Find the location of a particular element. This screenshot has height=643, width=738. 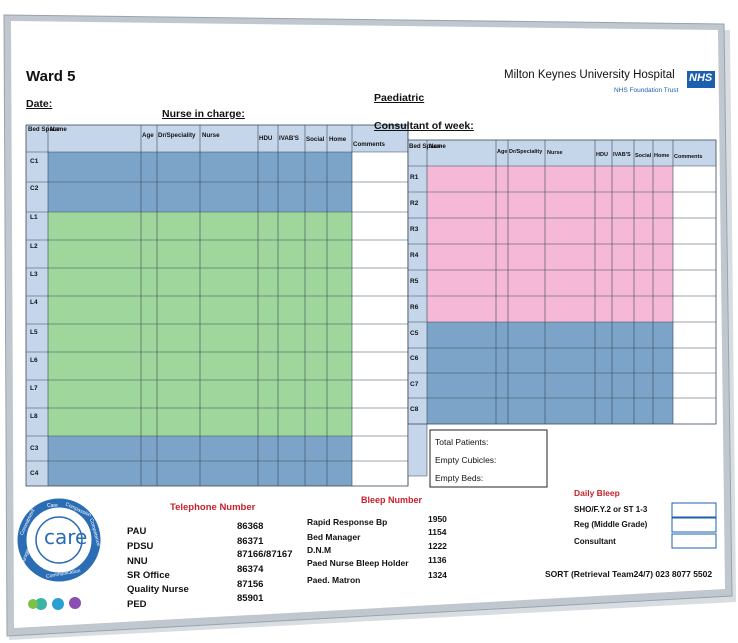

right-row-label: C5 is located at coordinates (414, 333).